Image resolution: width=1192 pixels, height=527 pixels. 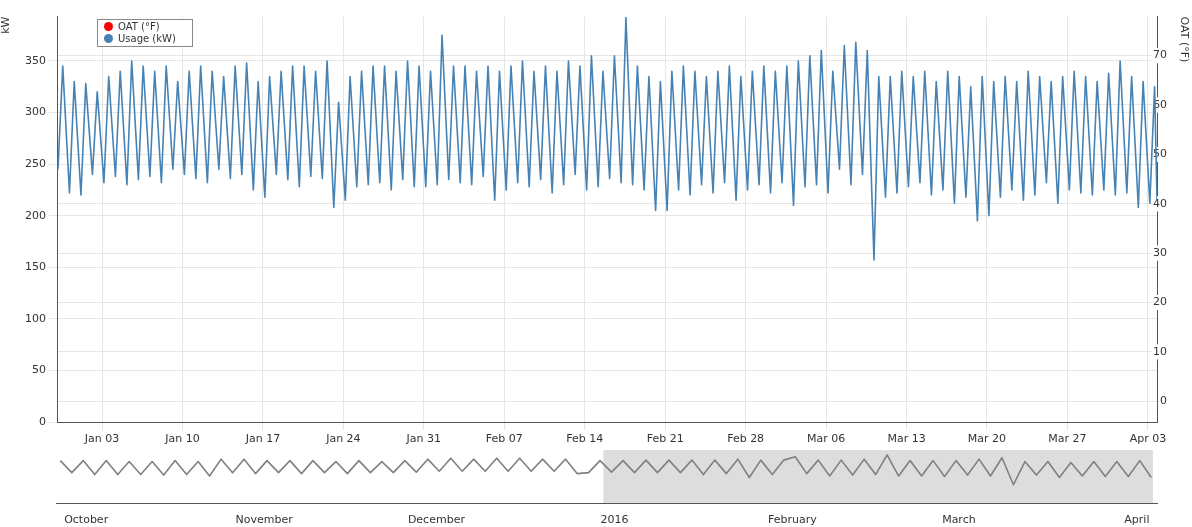 I want to click on legend-label: OAT (°F), so click(x=139, y=26).